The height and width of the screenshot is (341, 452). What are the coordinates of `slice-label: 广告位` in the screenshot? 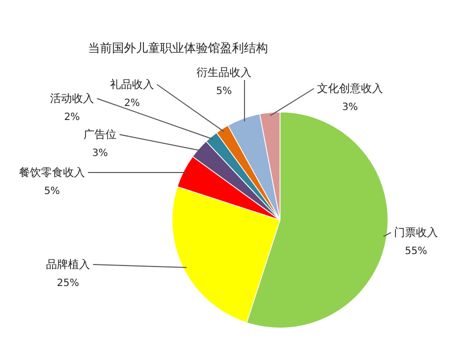 It's located at (100, 134).